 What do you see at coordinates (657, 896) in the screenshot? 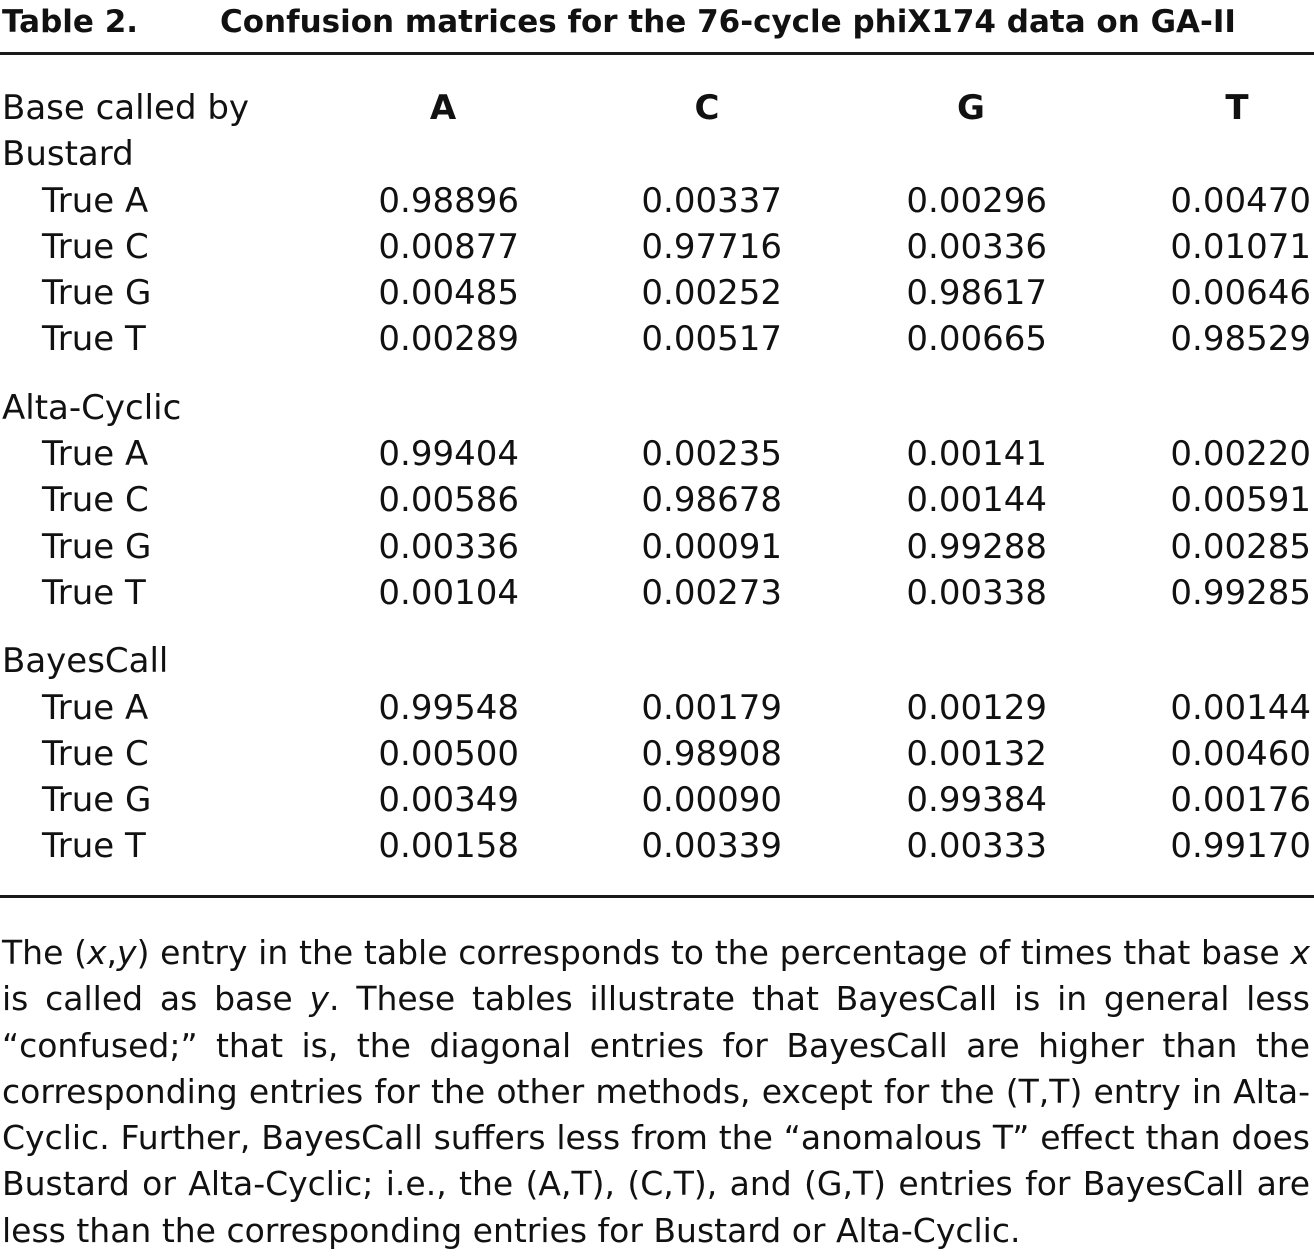
I see `bottom-rule` at bounding box center [657, 896].